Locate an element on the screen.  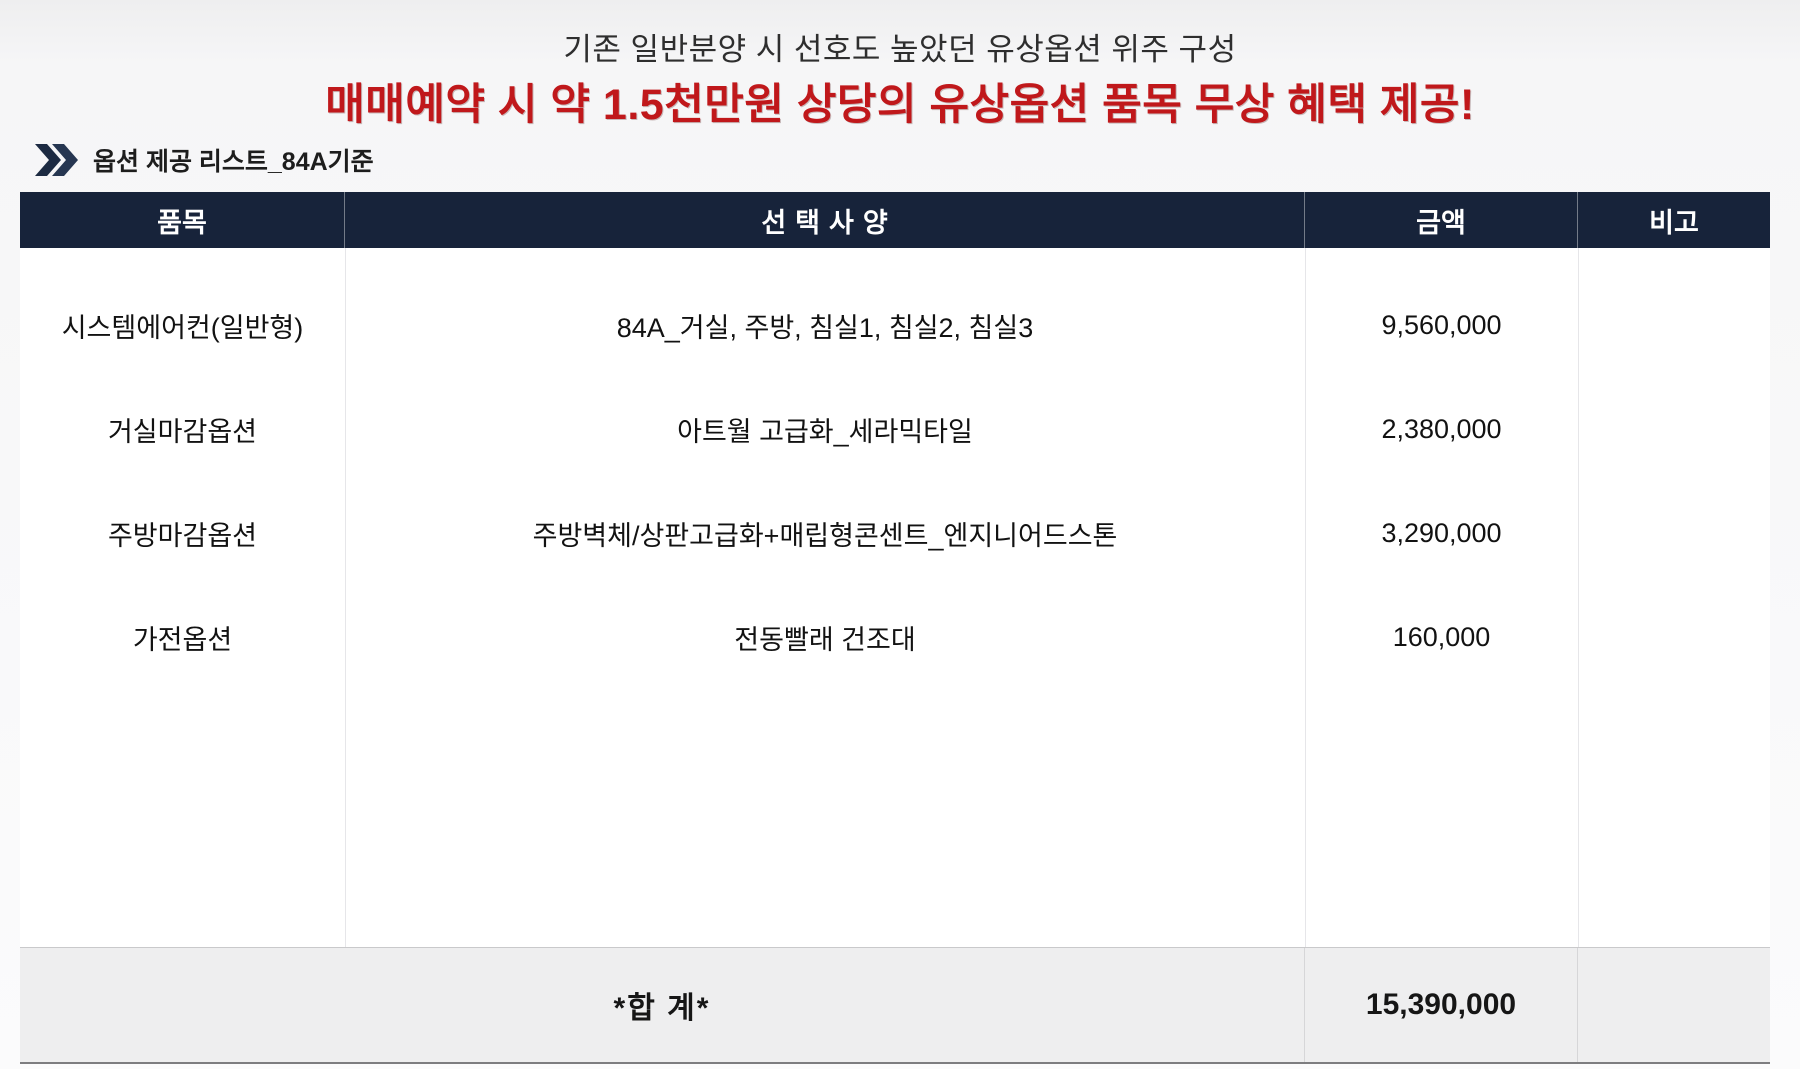
section-label: 옵션 제공 리스트_84A기준 is located at coordinates (233, 162).